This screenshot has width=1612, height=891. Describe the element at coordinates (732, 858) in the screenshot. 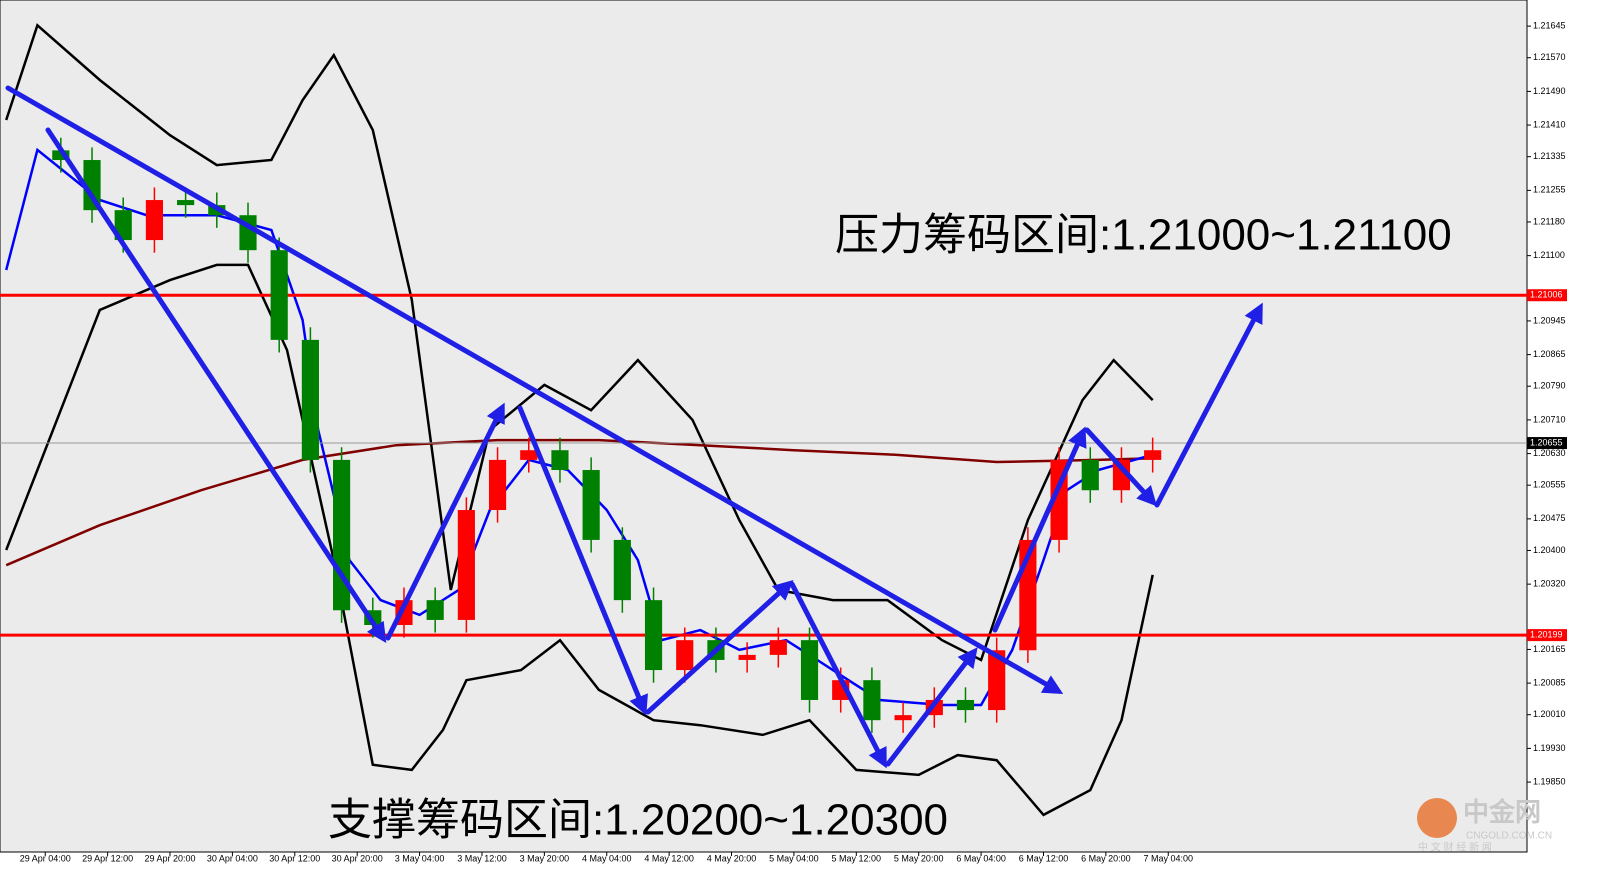

I see `x-tick-label: 4 May 20:00` at that location.